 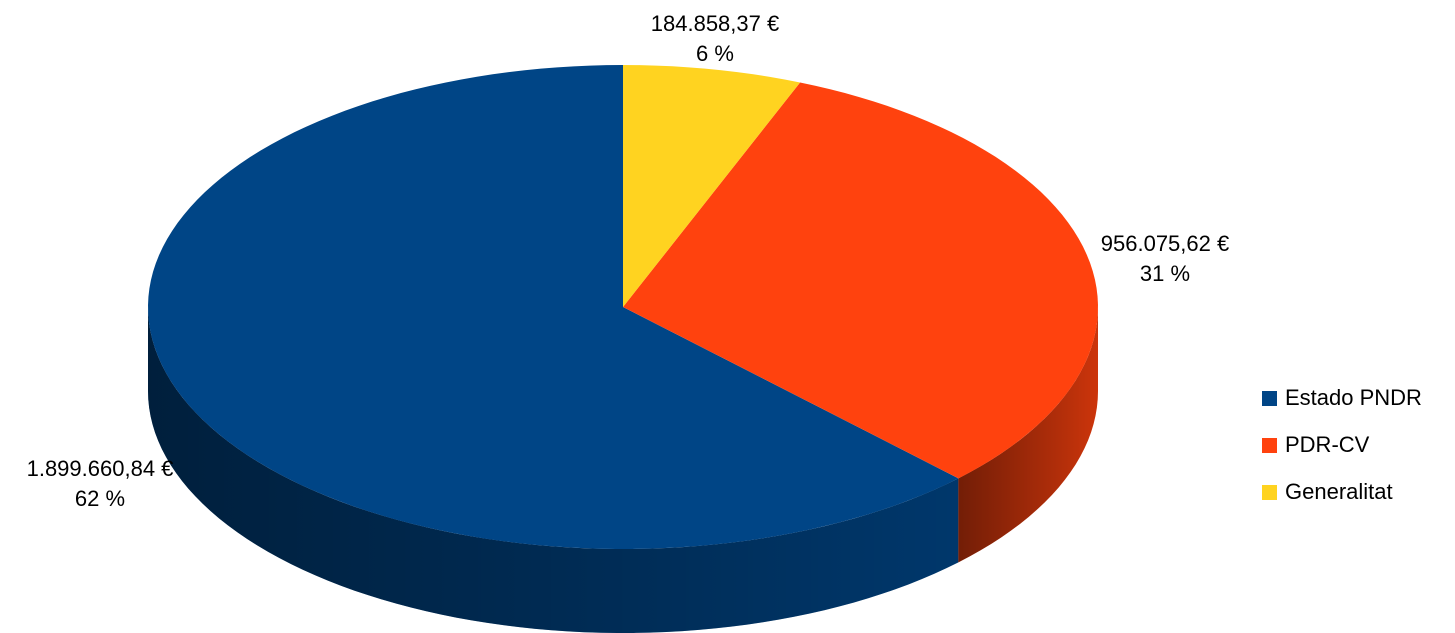 What do you see at coordinates (100, 468) in the screenshot?
I see `data-label: 1.899.660,84 €` at bounding box center [100, 468].